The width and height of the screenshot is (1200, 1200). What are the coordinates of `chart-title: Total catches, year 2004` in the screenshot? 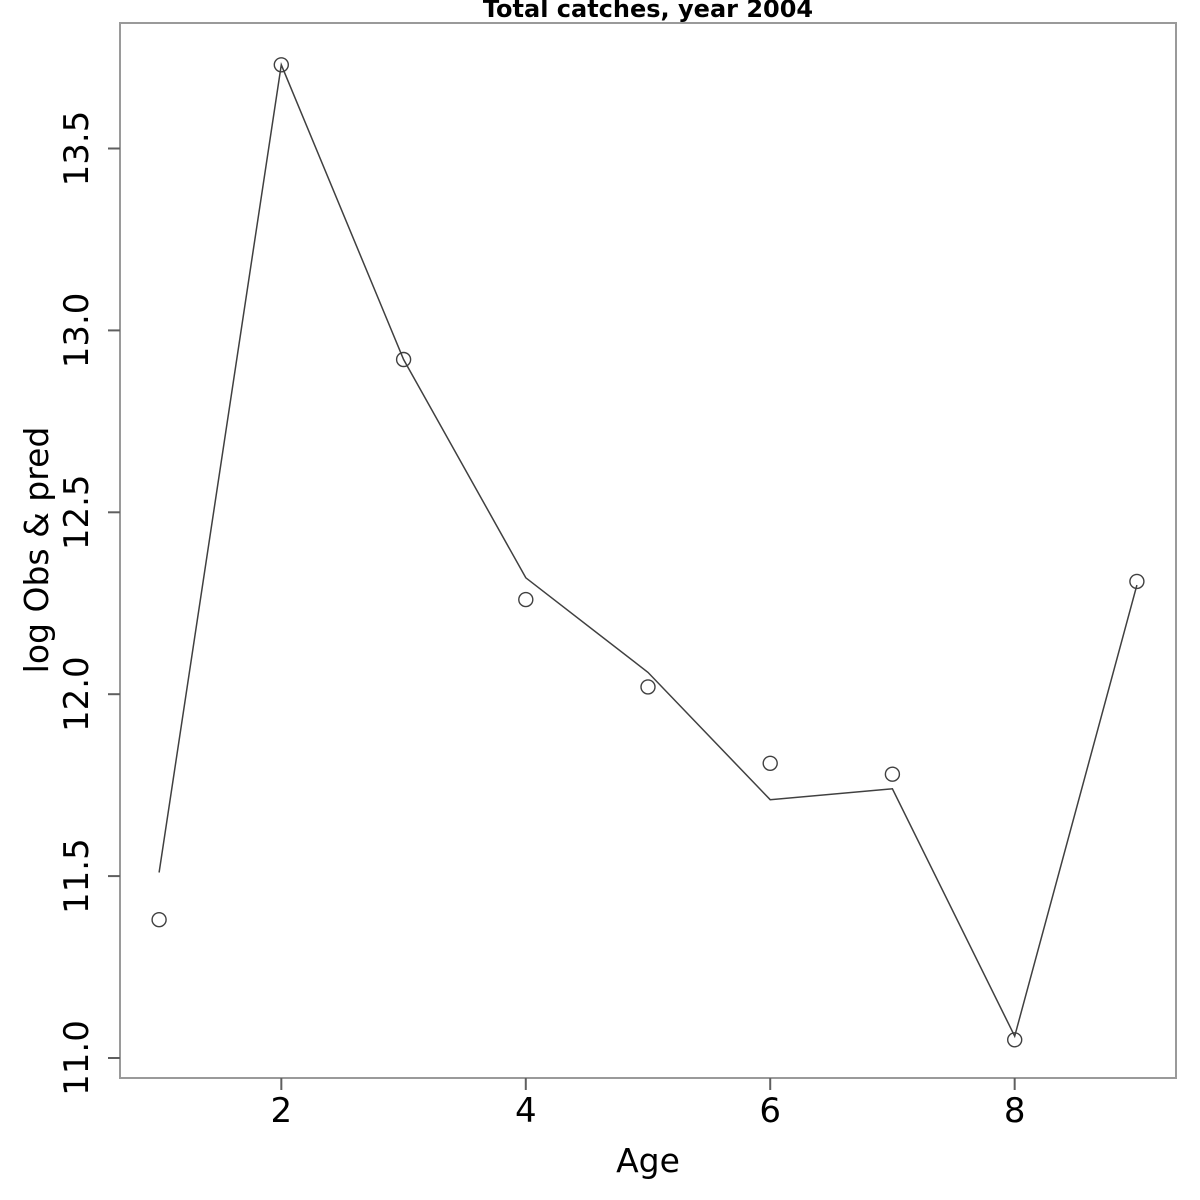 It's located at (648, 11).